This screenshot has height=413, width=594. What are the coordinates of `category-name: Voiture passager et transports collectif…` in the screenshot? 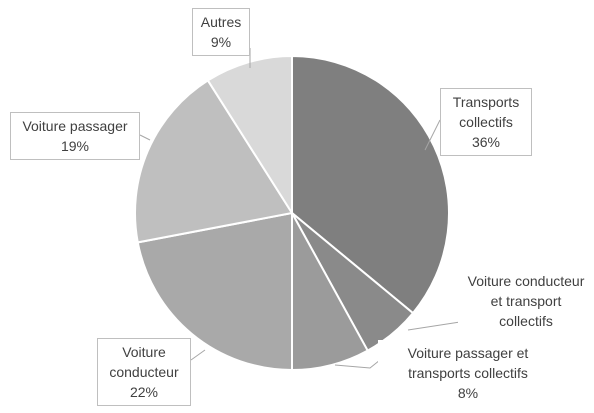 It's located at (468, 363).